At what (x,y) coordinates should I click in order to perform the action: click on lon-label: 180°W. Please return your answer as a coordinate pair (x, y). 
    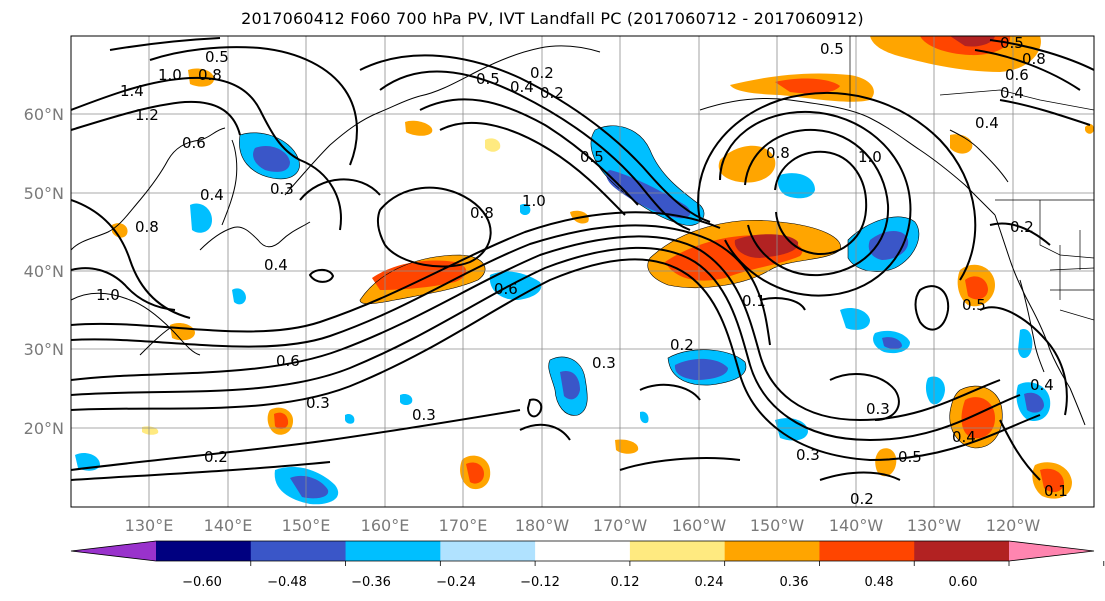
    Looking at the image, I should click on (542, 525).